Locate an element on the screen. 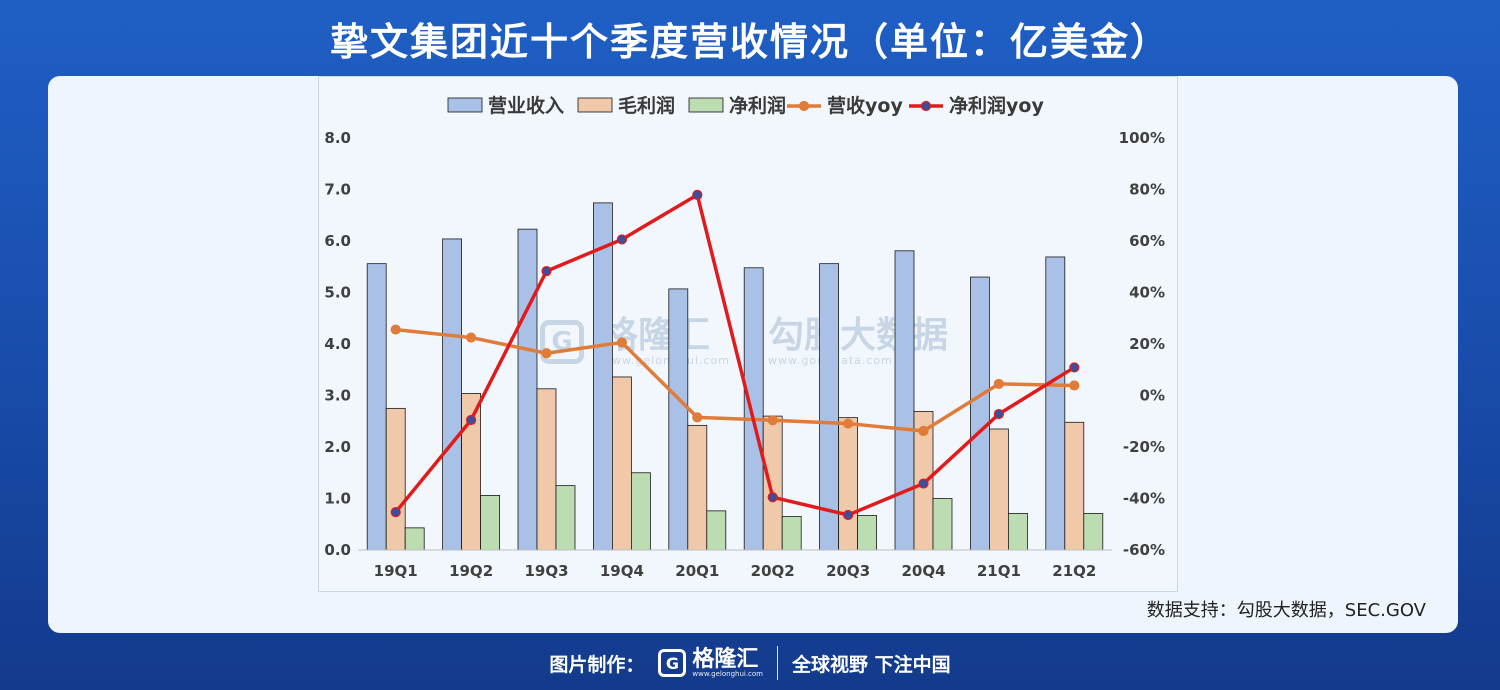 This screenshot has width=1500, height=690. y-right-tick-label: 0% is located at coordinates (1152, 396).